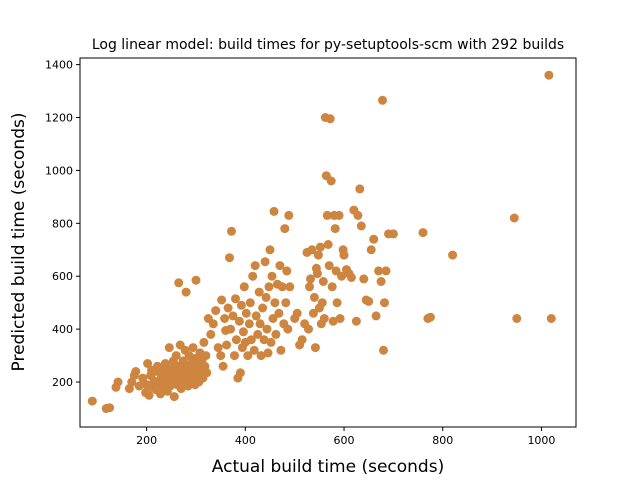 This screenshot has height=480, width=640. I want to click on x-axis-label: Actual build time (seconds), so click(328, 467).